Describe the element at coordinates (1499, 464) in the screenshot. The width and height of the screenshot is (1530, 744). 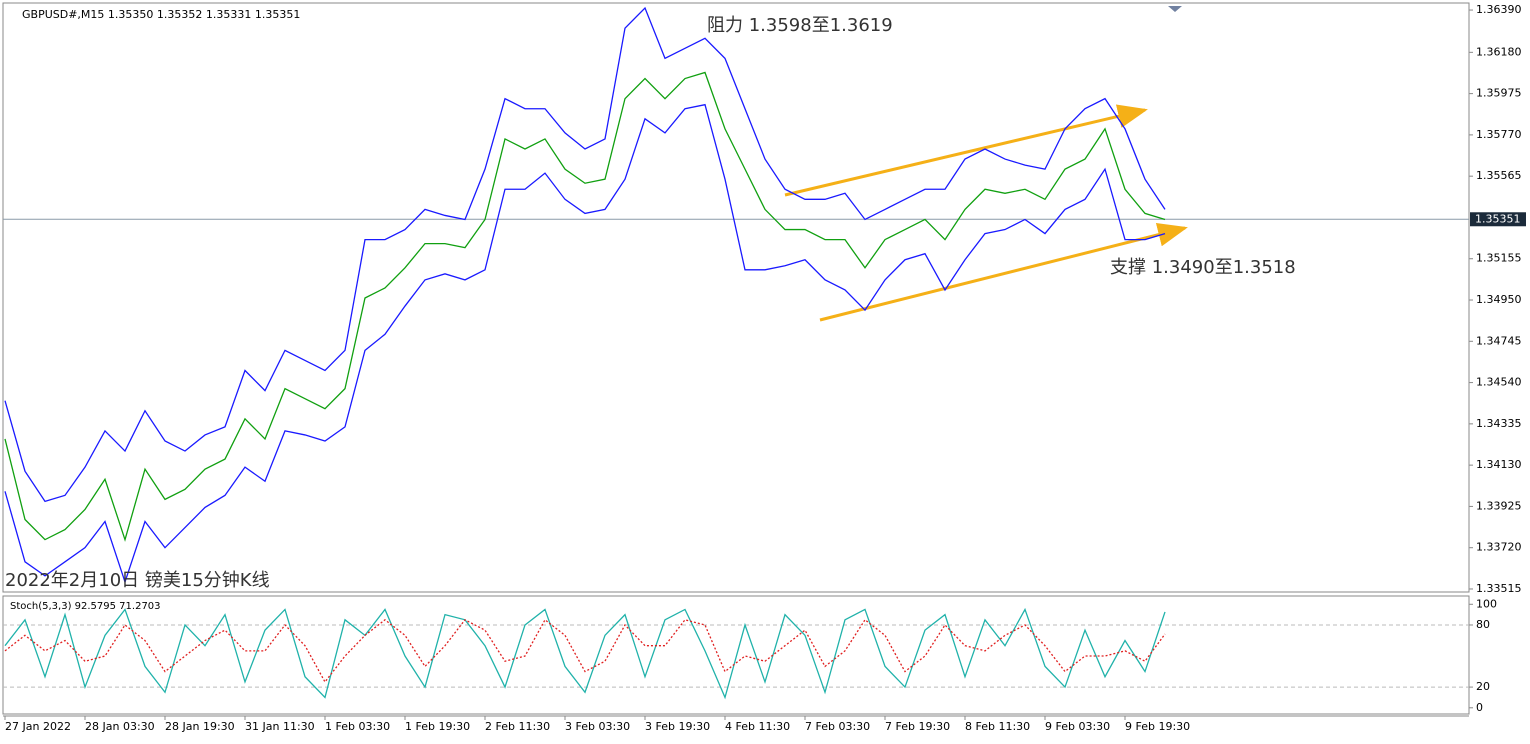
I see `y-tick-label: 1.34130` at that location.